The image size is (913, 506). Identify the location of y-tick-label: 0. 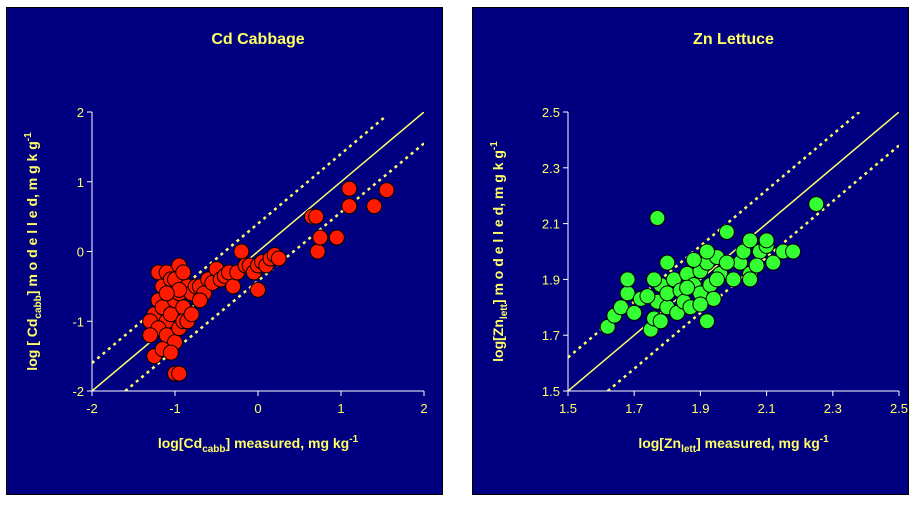
(80, 252).